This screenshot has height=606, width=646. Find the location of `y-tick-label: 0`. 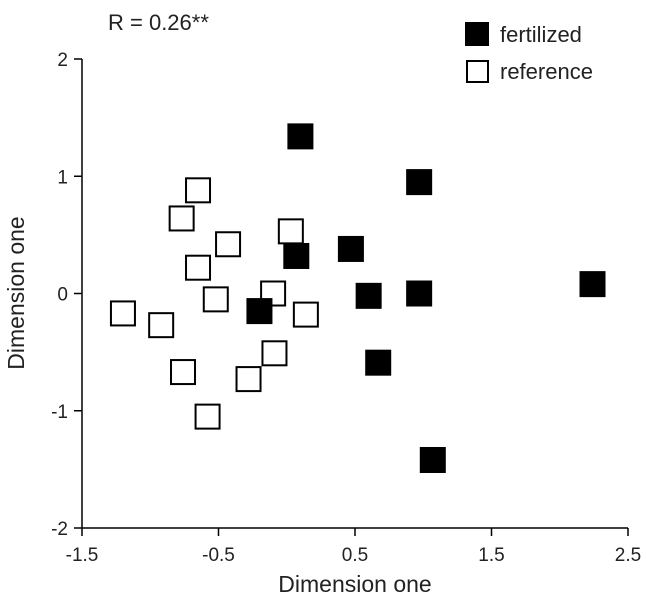

y-tick-label: 0 is located at coordinates (62, 295).